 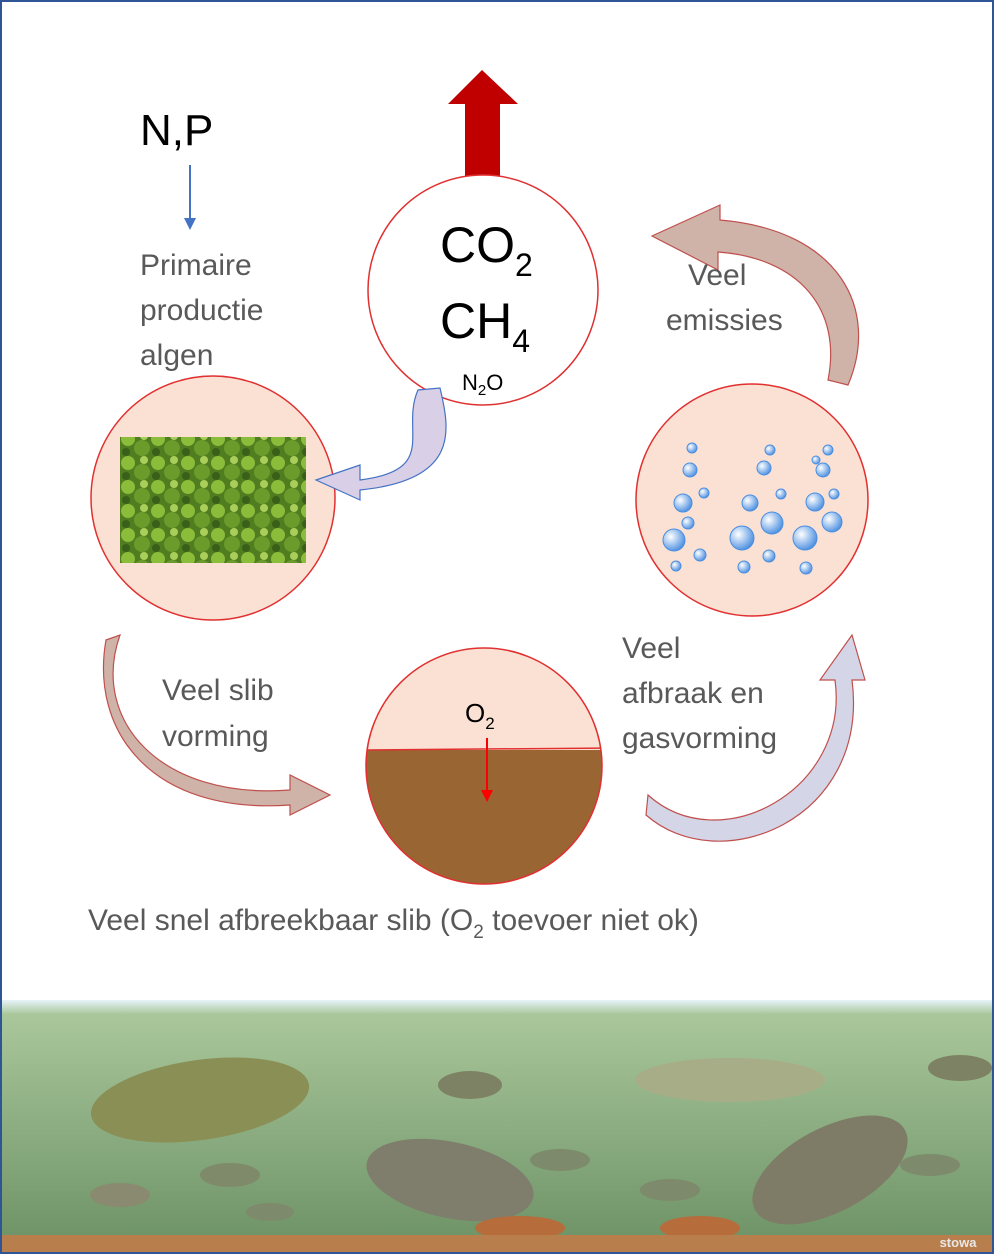 I want to click on primary-label: algen, so click(x=176, y=355).